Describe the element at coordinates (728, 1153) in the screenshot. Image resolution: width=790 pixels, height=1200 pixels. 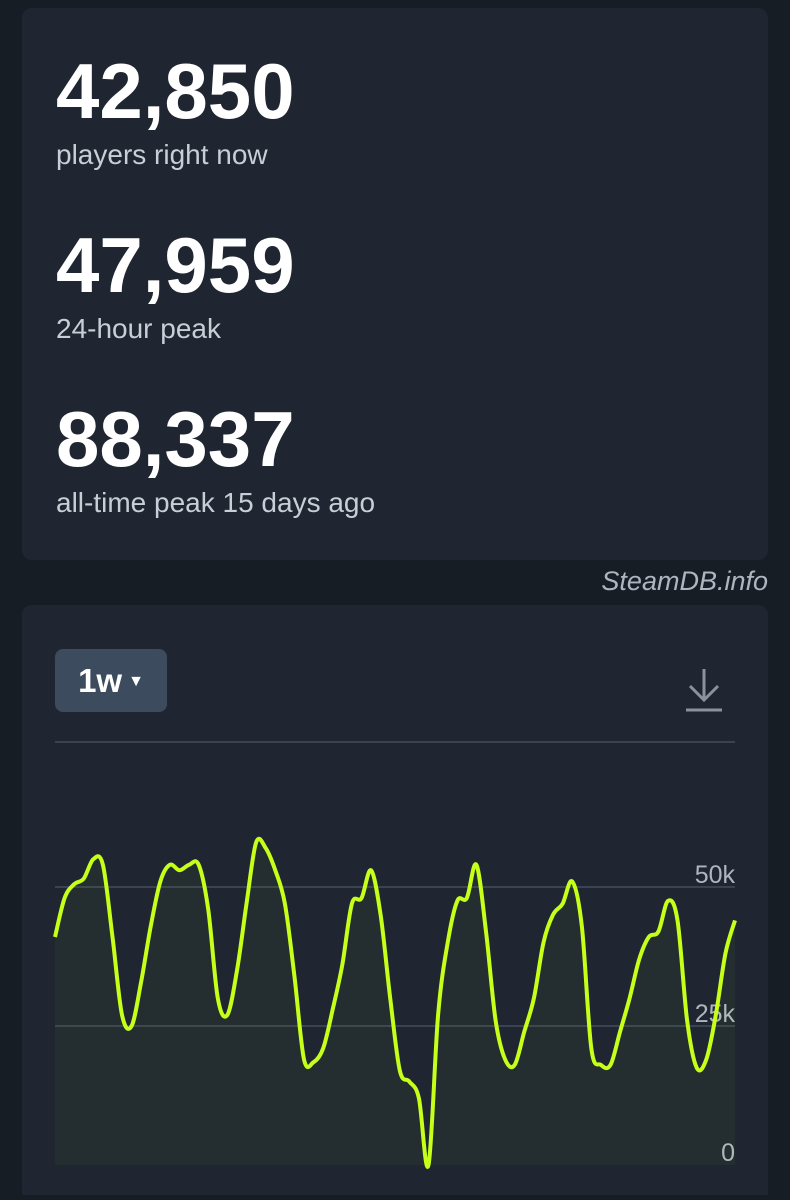
I see `y-tick-label: 0` at that location.